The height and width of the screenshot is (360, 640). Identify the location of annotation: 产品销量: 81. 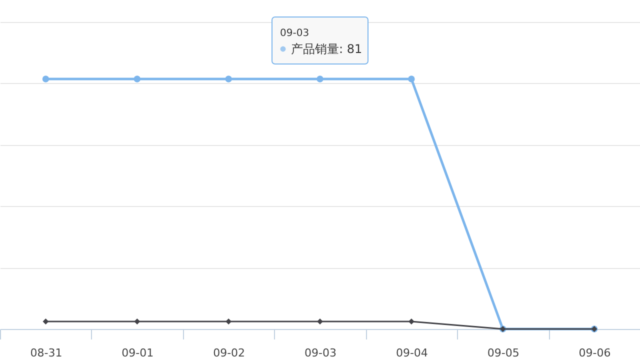
(326, 49).